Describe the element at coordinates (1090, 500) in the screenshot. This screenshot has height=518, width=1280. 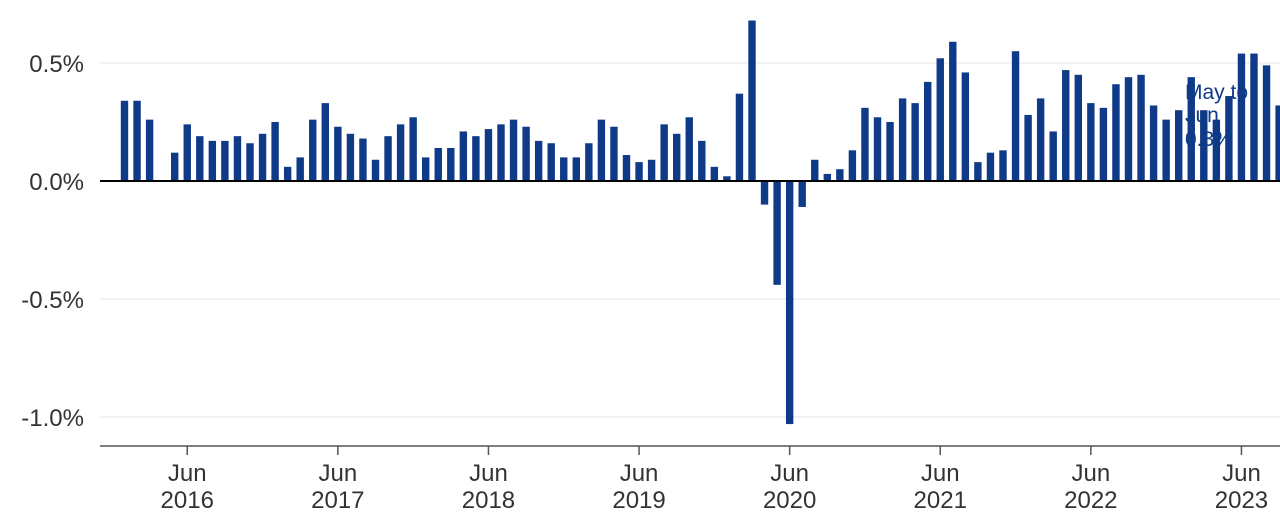
I see `x-tick-label-year: 2022` at that location.